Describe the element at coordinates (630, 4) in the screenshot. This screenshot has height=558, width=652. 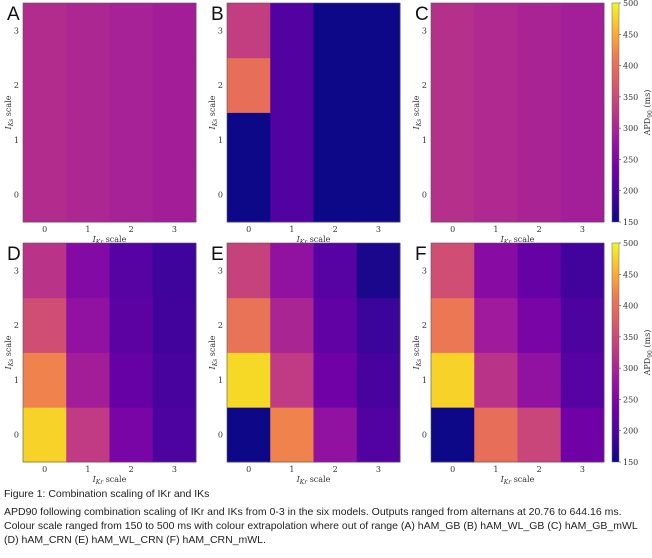
I see `colorbar-tick-label: 500` at that location.